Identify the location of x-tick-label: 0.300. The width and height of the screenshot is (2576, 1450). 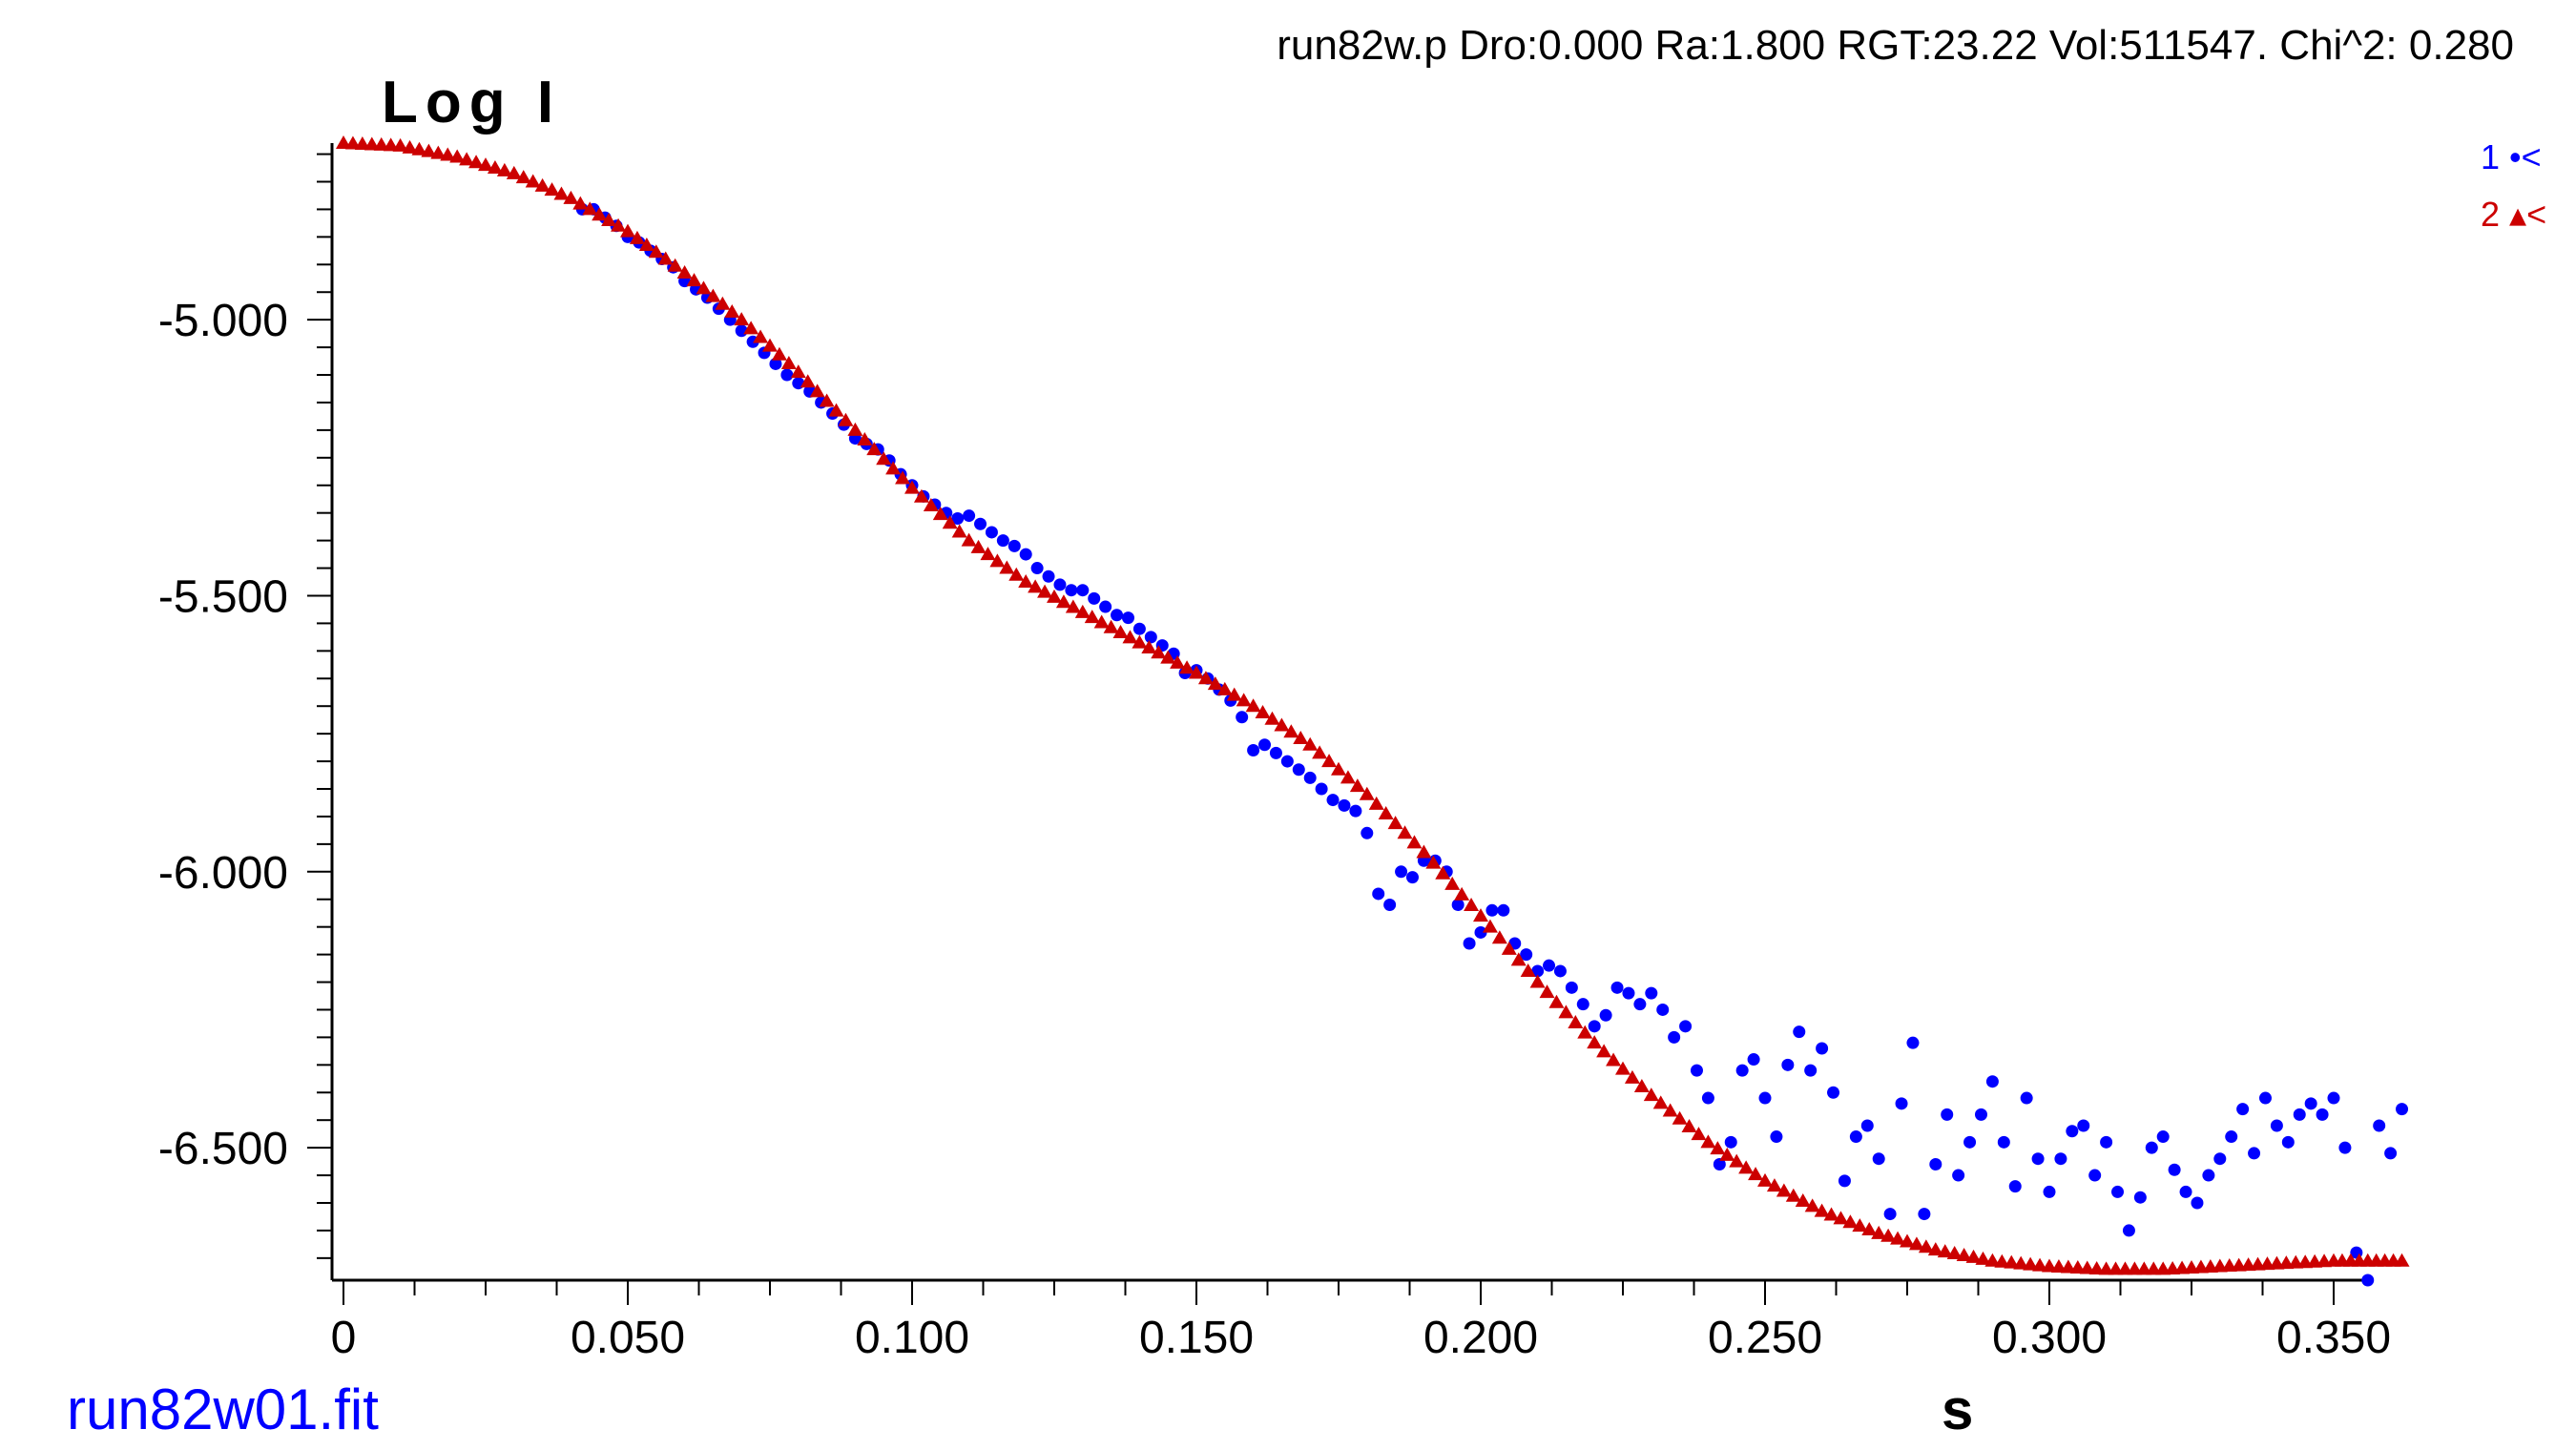
(2049, 1338).